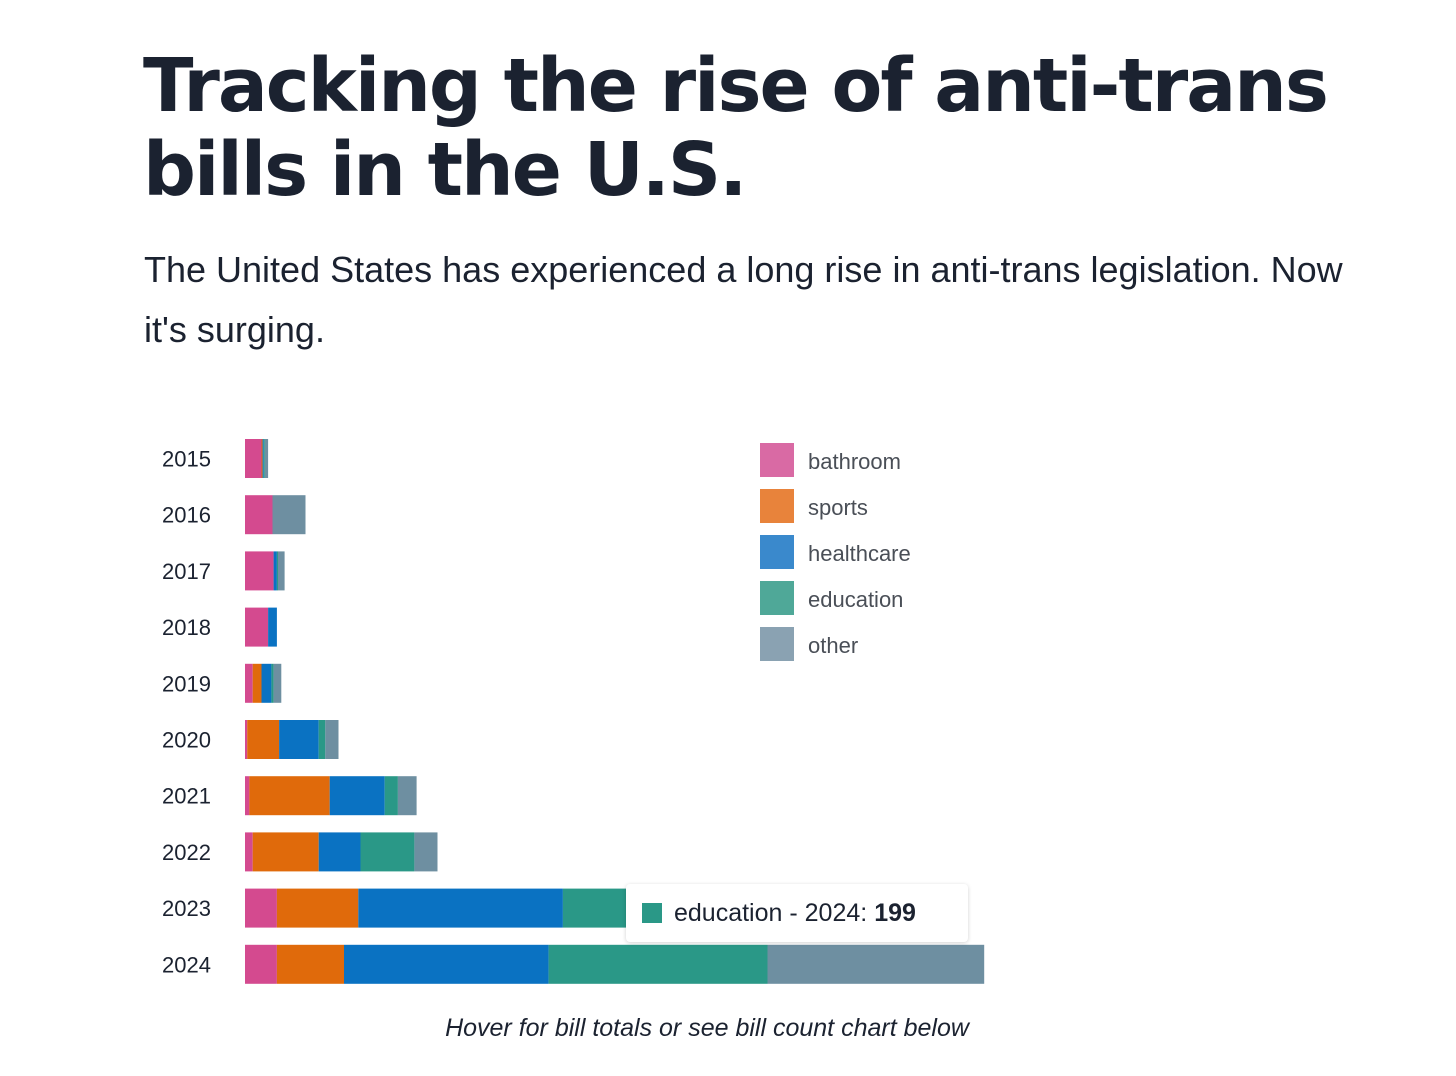  I want to click on bar-sports-2022, so click(285, 852).